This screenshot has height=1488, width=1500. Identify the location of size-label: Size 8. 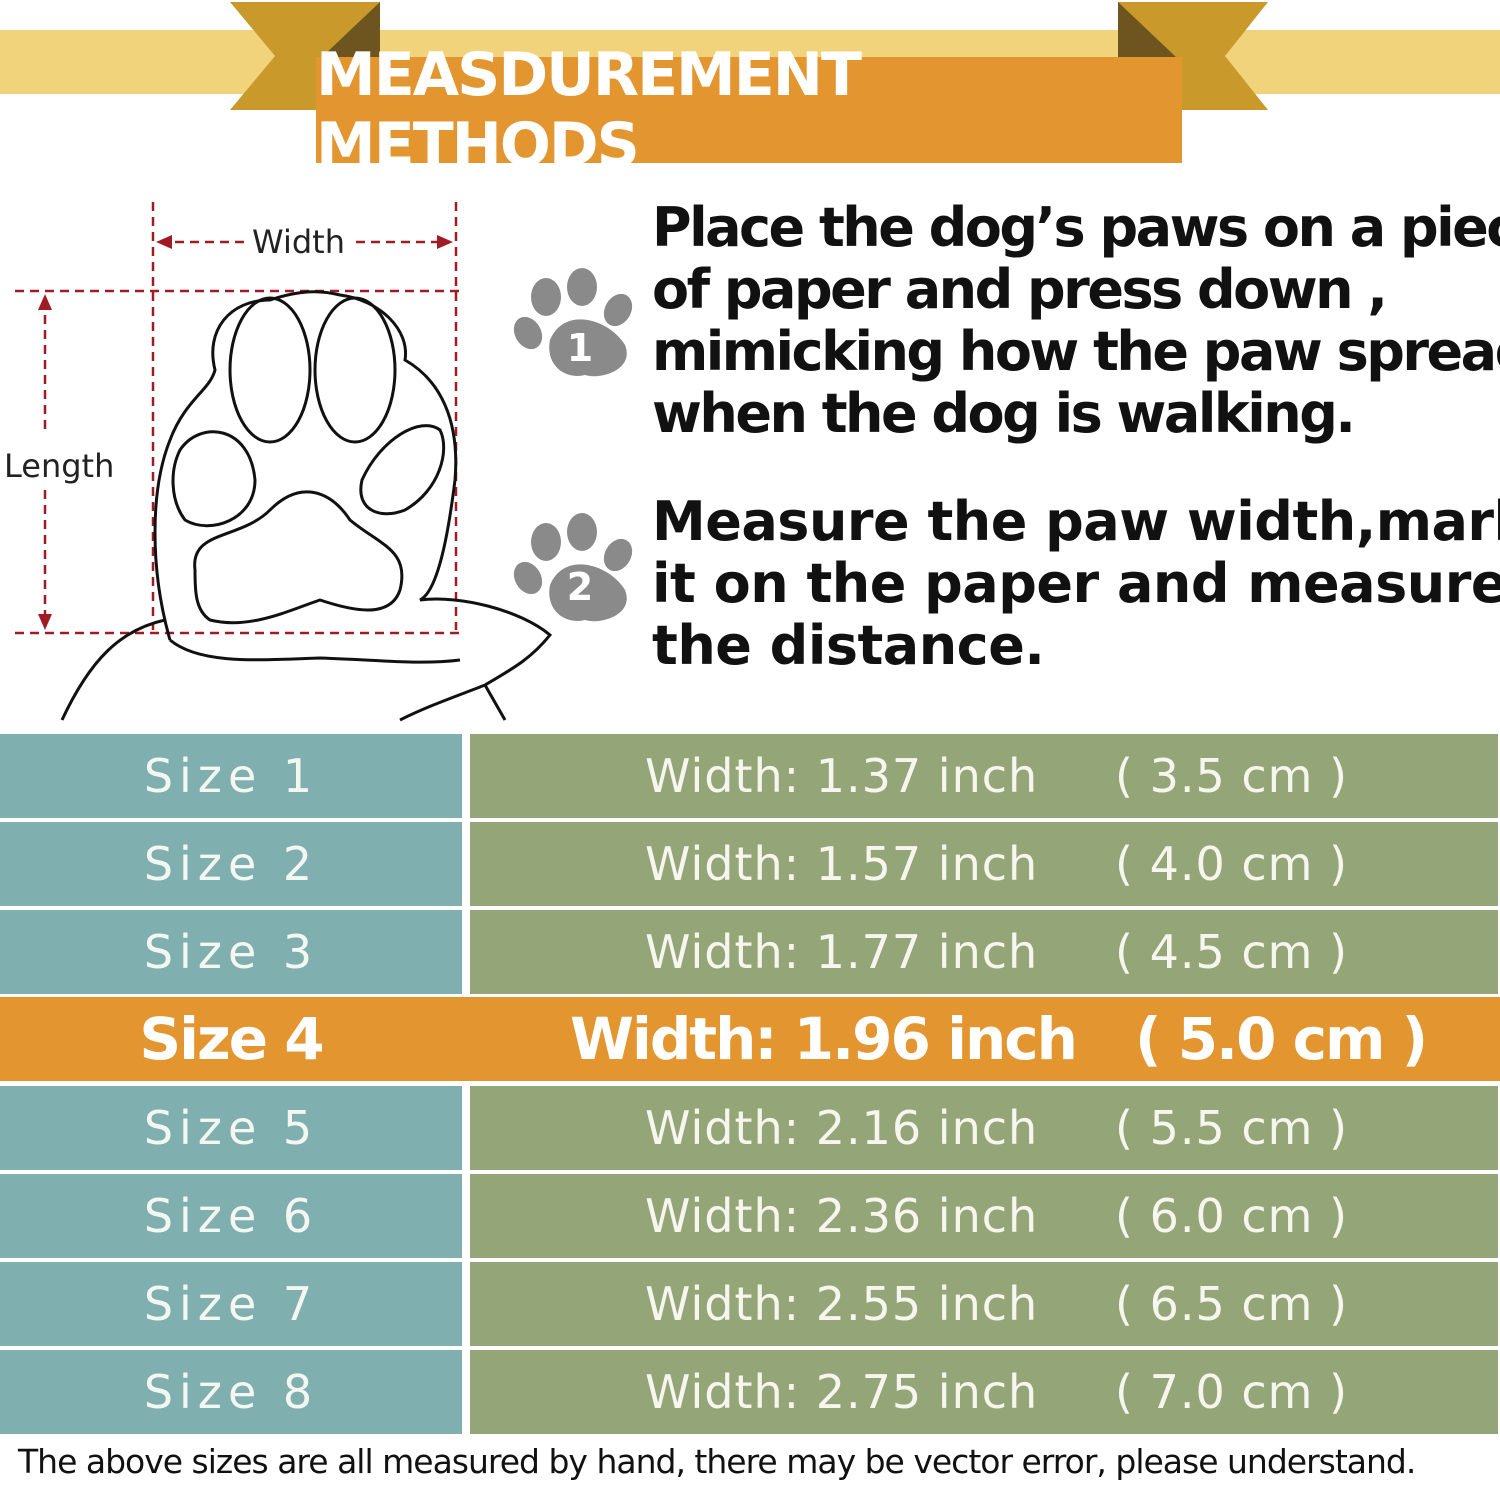
(231, 1392).